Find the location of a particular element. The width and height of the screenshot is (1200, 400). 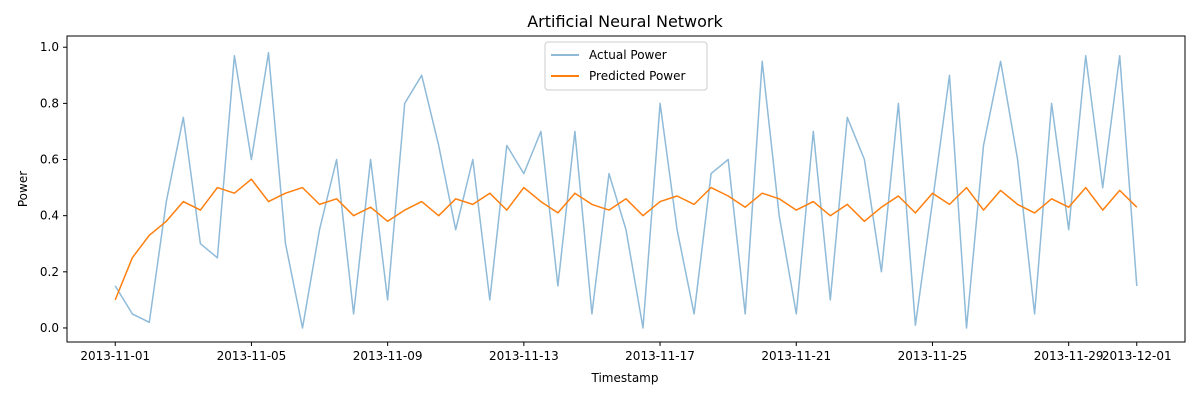

legend: Actual Power Predicted Power is located at coordinates (626, 66).